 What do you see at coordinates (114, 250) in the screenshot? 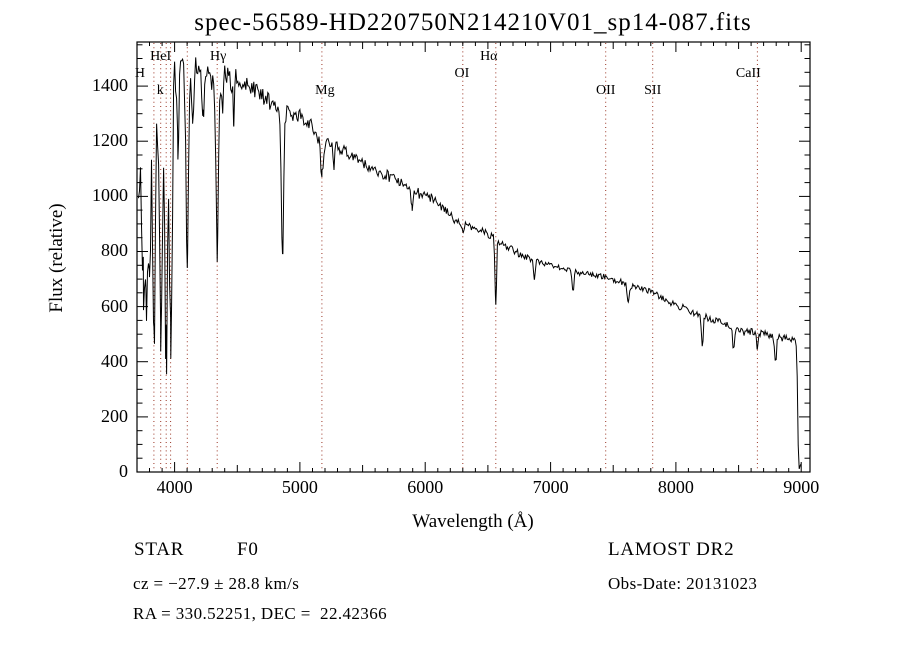
I see `y-tick-label: 800` at bounding box center [114, 250].